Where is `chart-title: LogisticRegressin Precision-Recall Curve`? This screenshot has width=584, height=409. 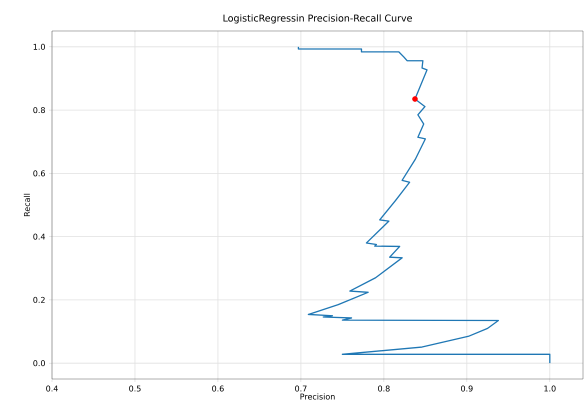
chart-title: LogisticRegressin Precision-Recall Curve is located at coordinates (318, 19).